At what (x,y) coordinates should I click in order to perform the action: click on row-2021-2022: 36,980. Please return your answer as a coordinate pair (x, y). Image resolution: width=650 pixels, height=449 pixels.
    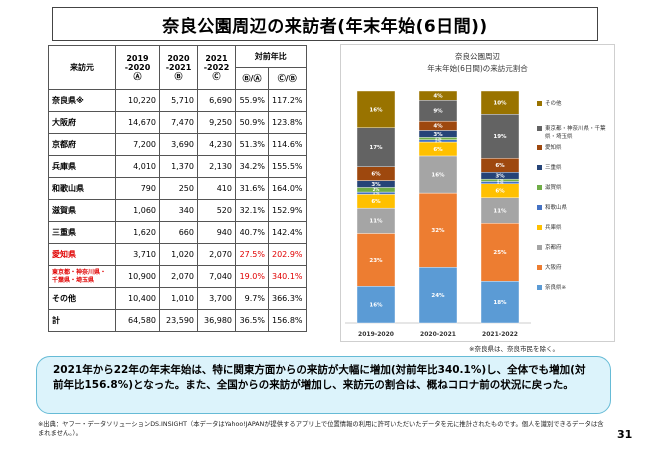
    Looking at the image, I should click on (216, 320).